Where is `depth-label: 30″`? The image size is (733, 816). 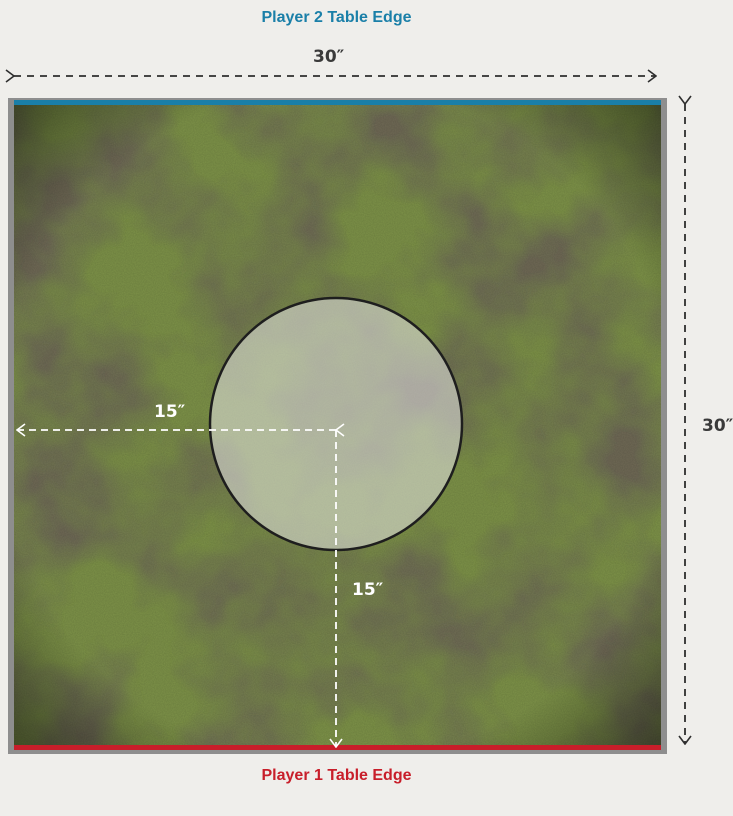 depth-label: 30″ is located at coordinates (717, 426).